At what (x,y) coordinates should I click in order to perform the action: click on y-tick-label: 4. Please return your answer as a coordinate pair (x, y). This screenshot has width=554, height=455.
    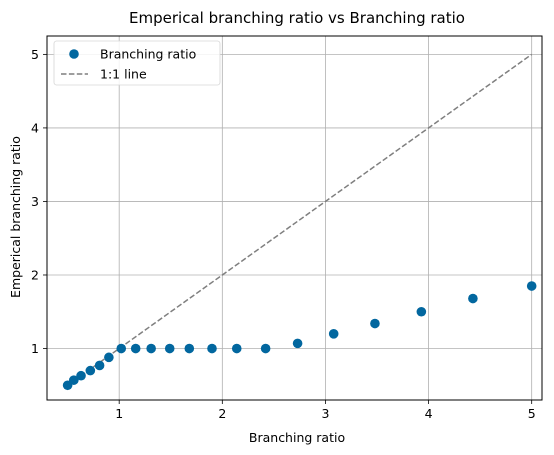
    Looking at the image, I should click on (35, 127).